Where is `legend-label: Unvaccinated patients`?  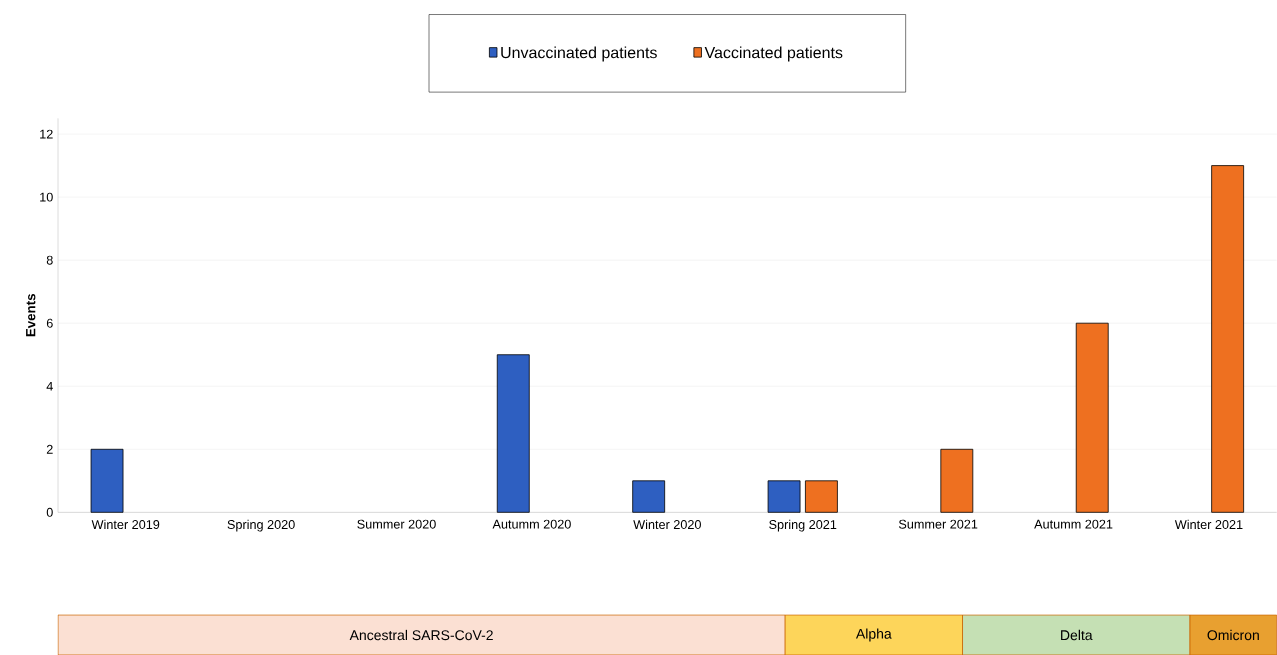
legend-label: Unvaccinated patients is located at coordinates (579, 54).